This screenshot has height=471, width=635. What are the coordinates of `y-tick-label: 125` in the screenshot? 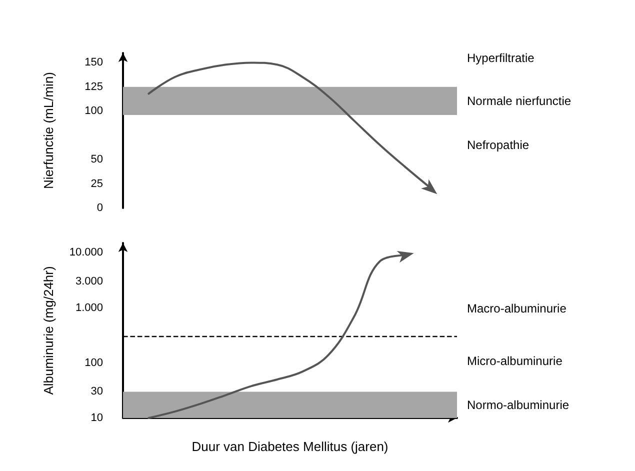 It's located at (93, 86).